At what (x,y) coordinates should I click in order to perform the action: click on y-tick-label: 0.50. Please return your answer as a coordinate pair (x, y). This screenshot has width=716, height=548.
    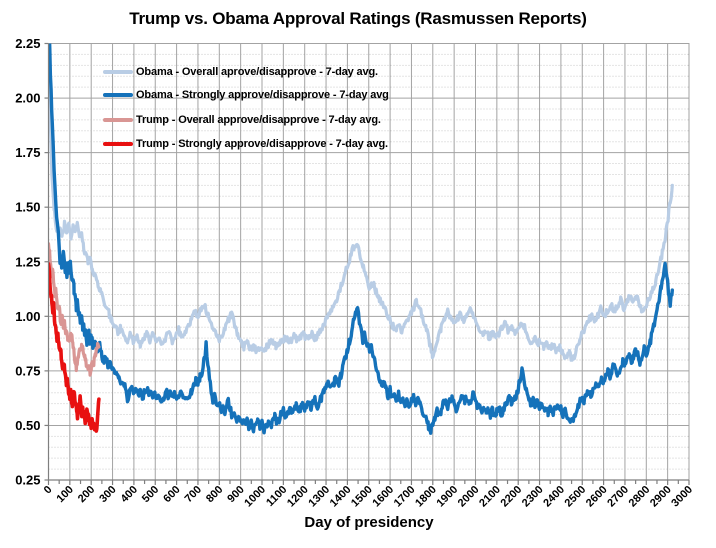
    Looking at the image, I should click on (27, 425).